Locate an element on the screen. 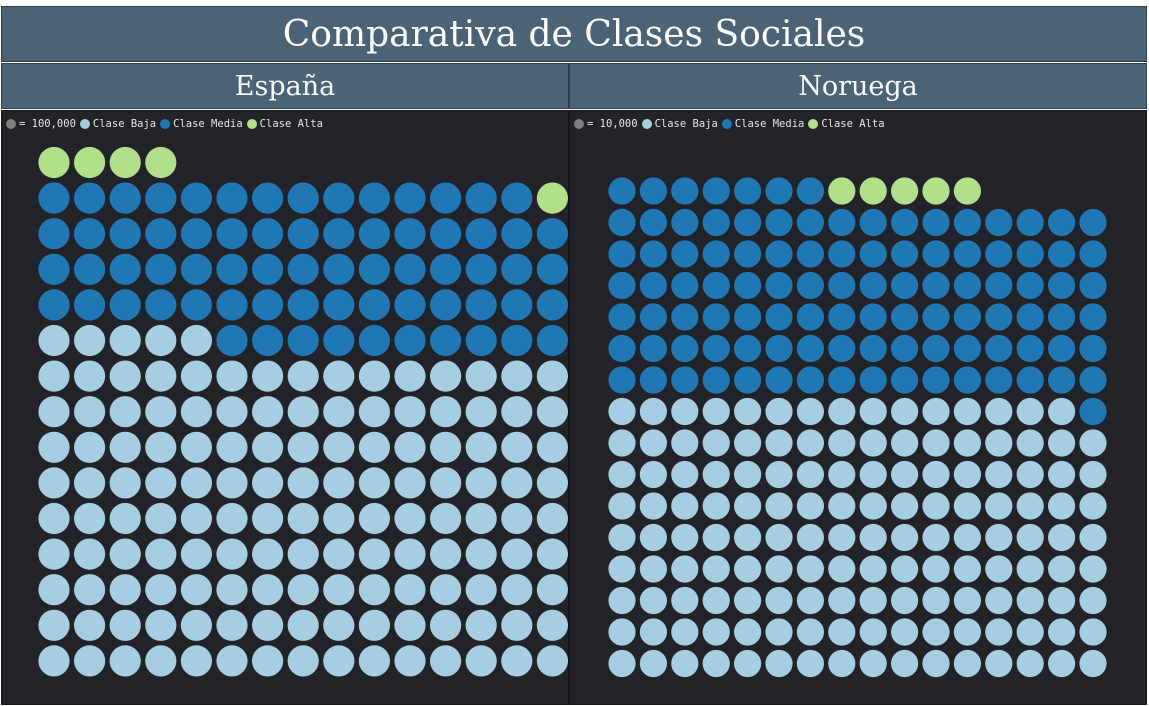 Image resolution: width=1149 pixels, height=706 pixels. legend-item-baja: Clase Baja is located at coordinates (117, 124).